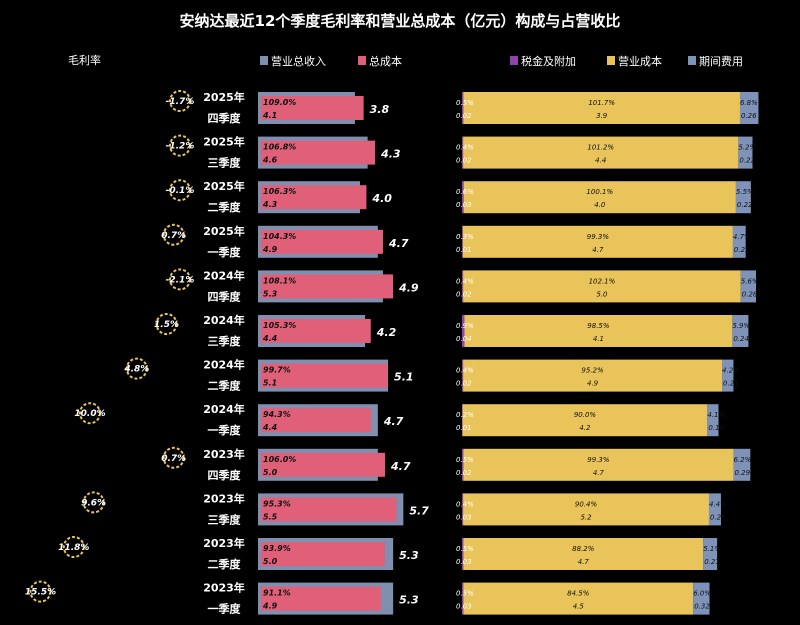 The height and width of the screenshot is (625, 800). What do you see at coordinates (224, 409) in the screenshot?
I see `quarter-year-label: 2024年` at bounding box center [224, 409].